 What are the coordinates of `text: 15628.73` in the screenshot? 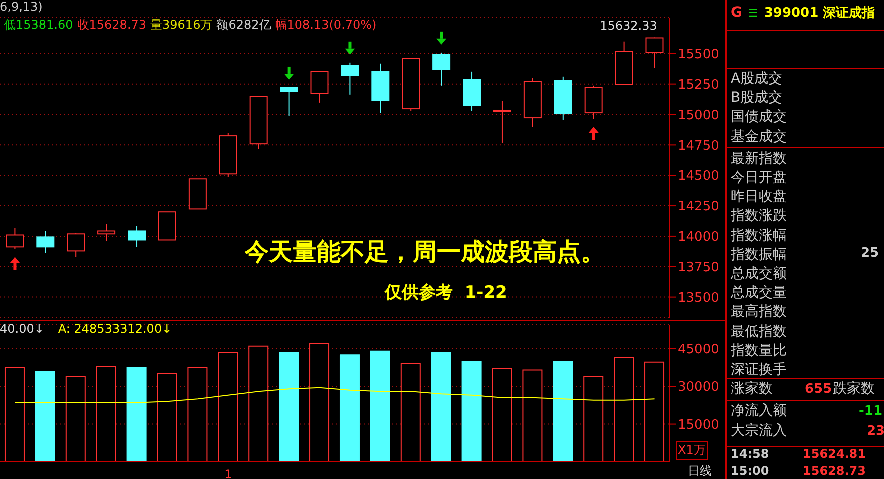 It's located at (834, 471).